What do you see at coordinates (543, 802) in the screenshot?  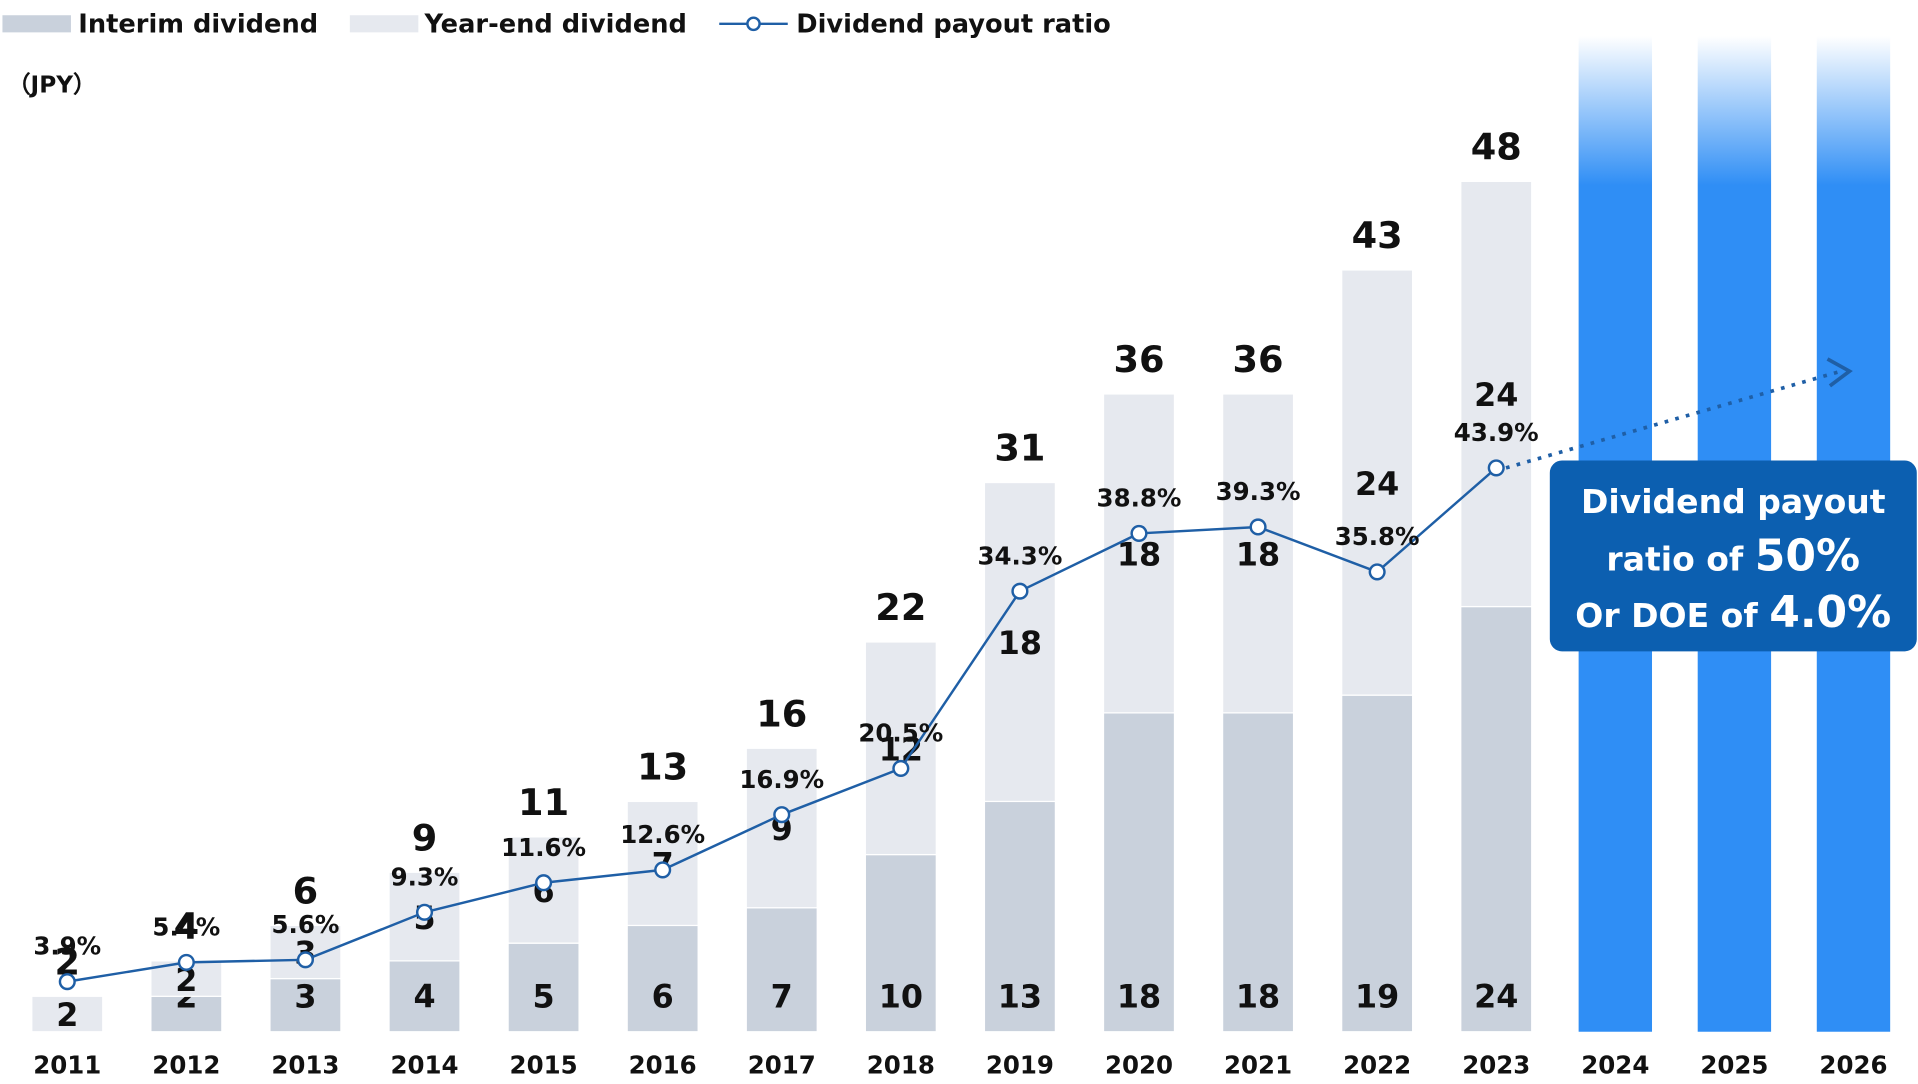 I see `total-label: 11` at bounding box center [543, 802].